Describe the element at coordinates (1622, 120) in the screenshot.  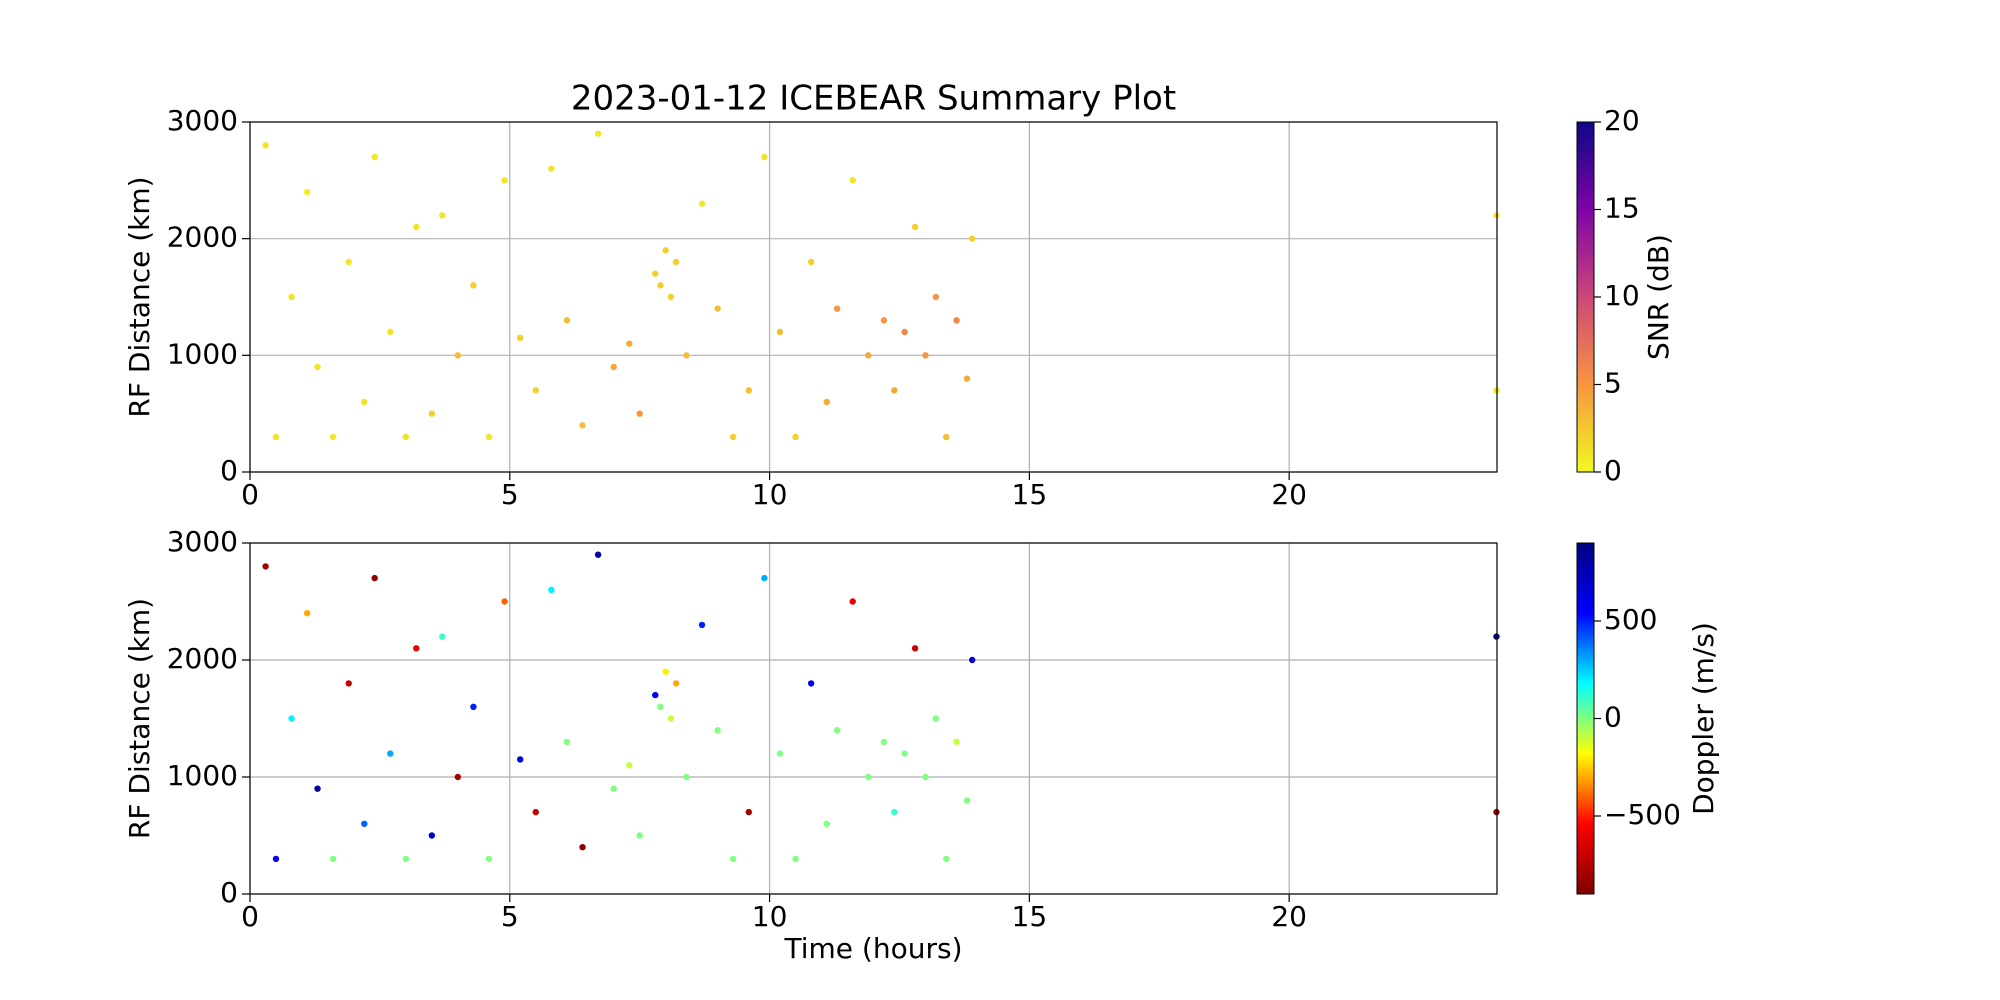
I see `colorbar-tick-label: 20` at that location.